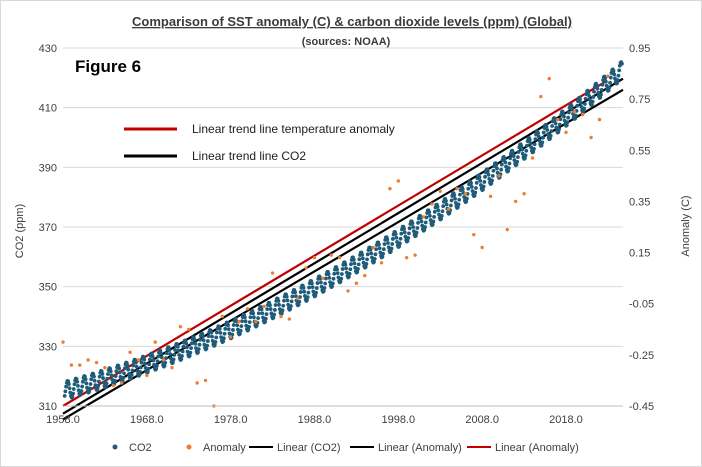 The height and width of the screenshot is (467, 702). What do you see at coordinates (231, 420) in the screenshot?
I see `x-tick-label: 1978.0` at bounding box center [231, 420].